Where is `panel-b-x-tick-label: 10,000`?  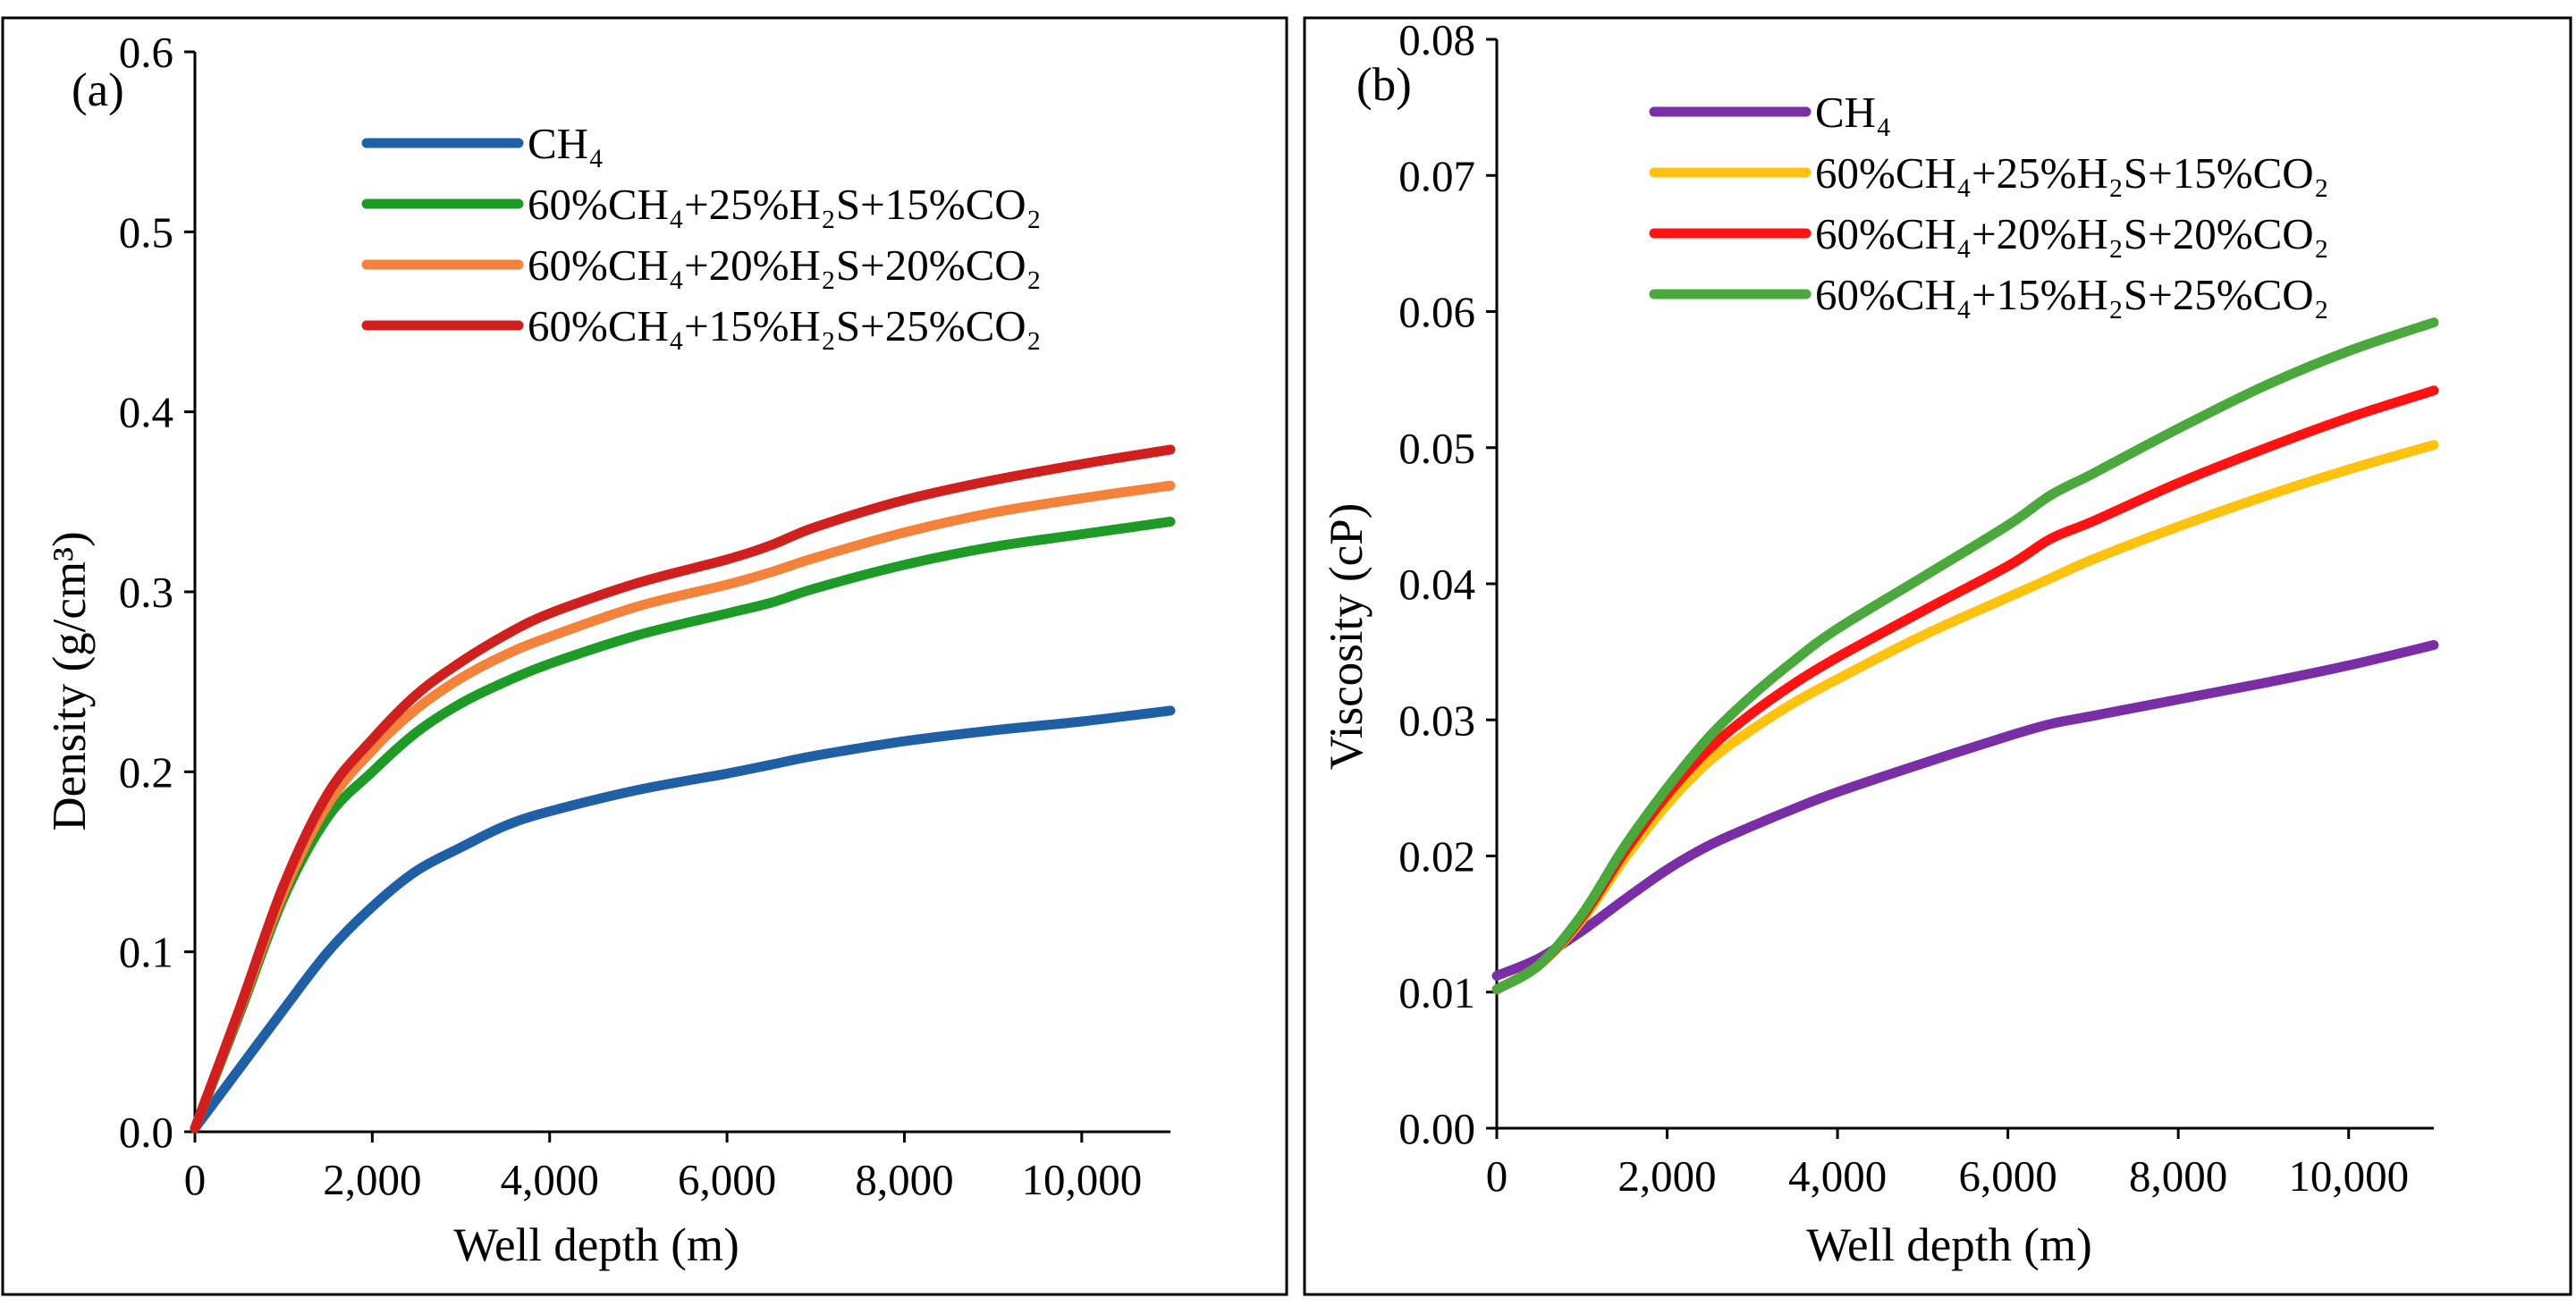
panel-b-x-tick-label: 10,000 is located at coordinates (2348, 1176).